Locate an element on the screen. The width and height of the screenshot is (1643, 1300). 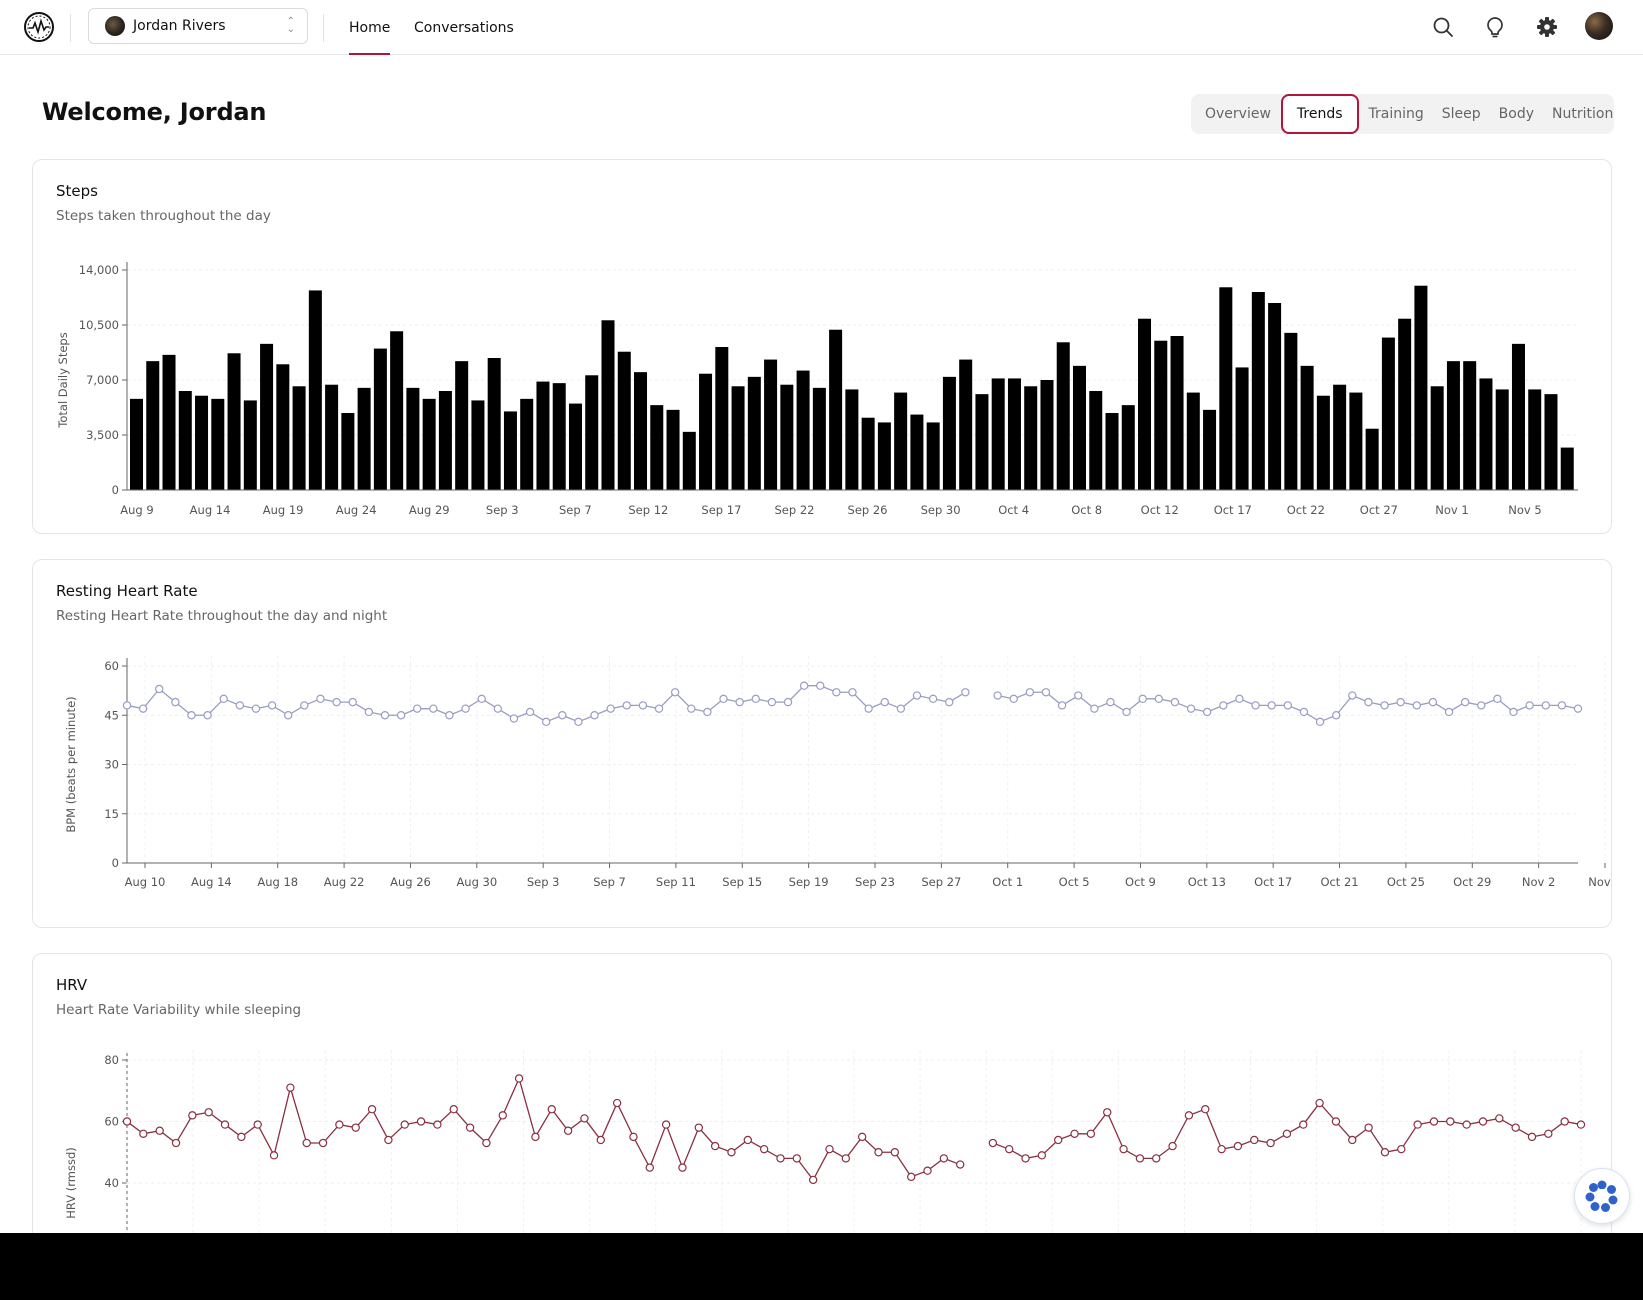
x-tick-label: Aug 19 is located at coordinates (283, 510).